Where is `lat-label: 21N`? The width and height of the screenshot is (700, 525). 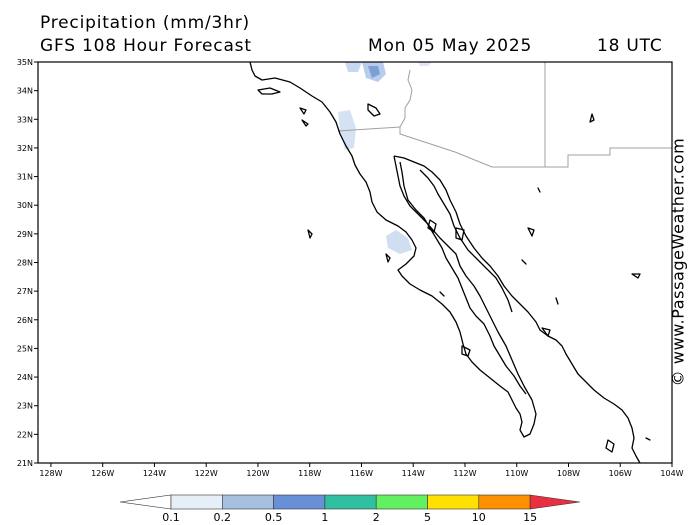 lat-label: 21N is located at coordinates (25, 463).